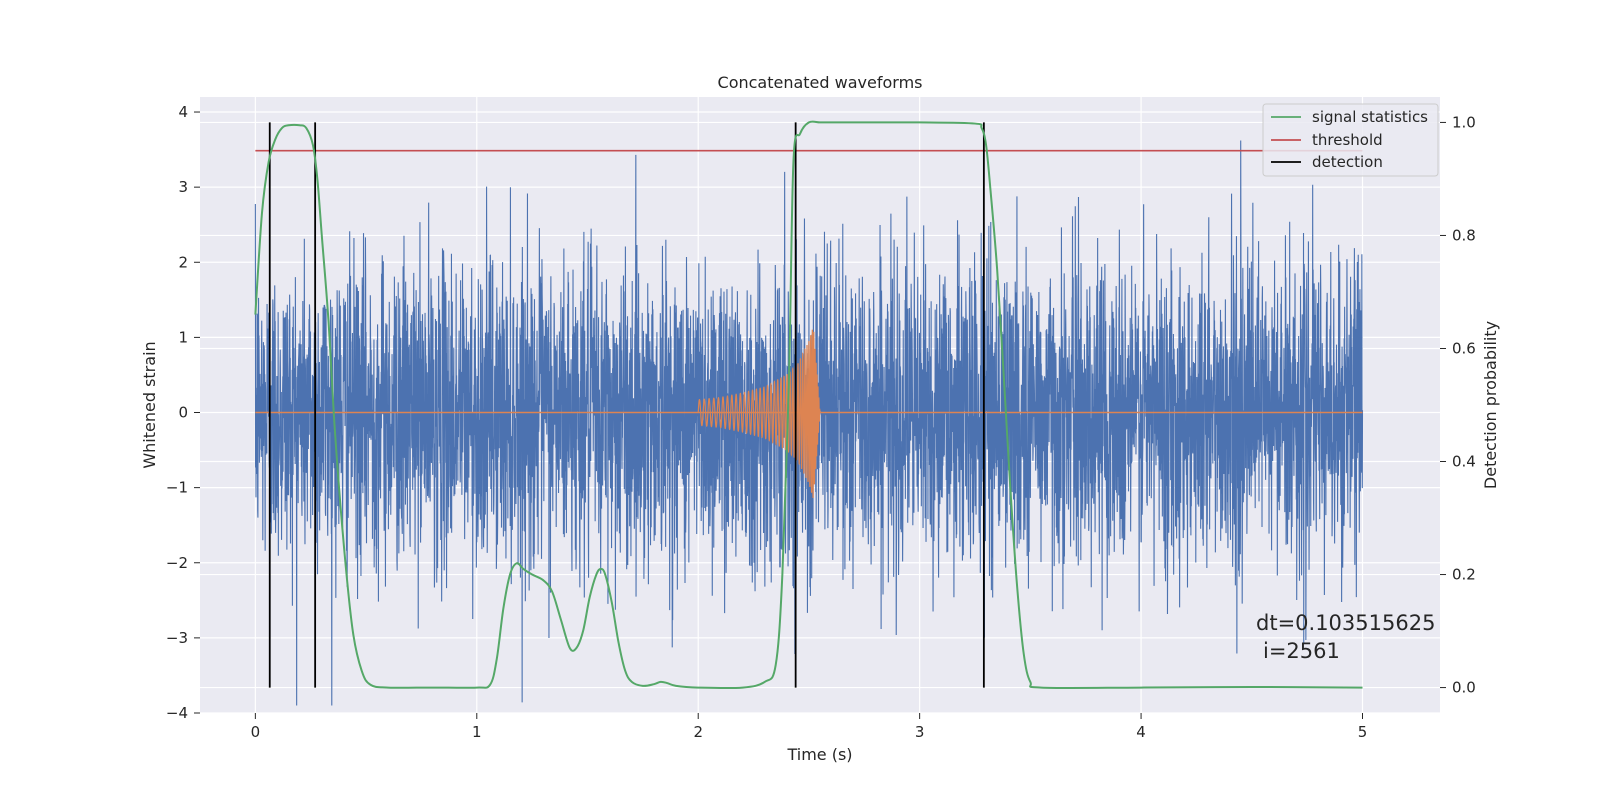  Describe the element at coordinates (759, 414) in the screenshot. I see `injection-chirp-line` at that location.